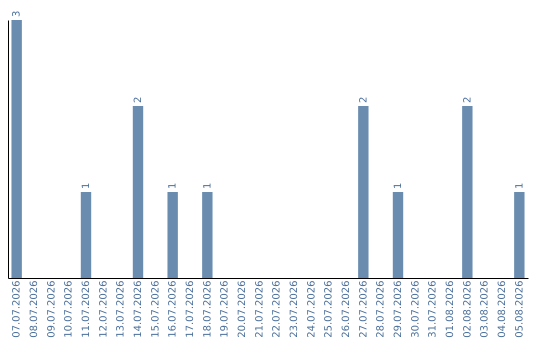 The width and height of the screenshot is (540, 340). What do you see at coordinates (52, 309) in the screenshot?
I see `x-tick-label: 09.07.2026` at bounding box center [52, 309].